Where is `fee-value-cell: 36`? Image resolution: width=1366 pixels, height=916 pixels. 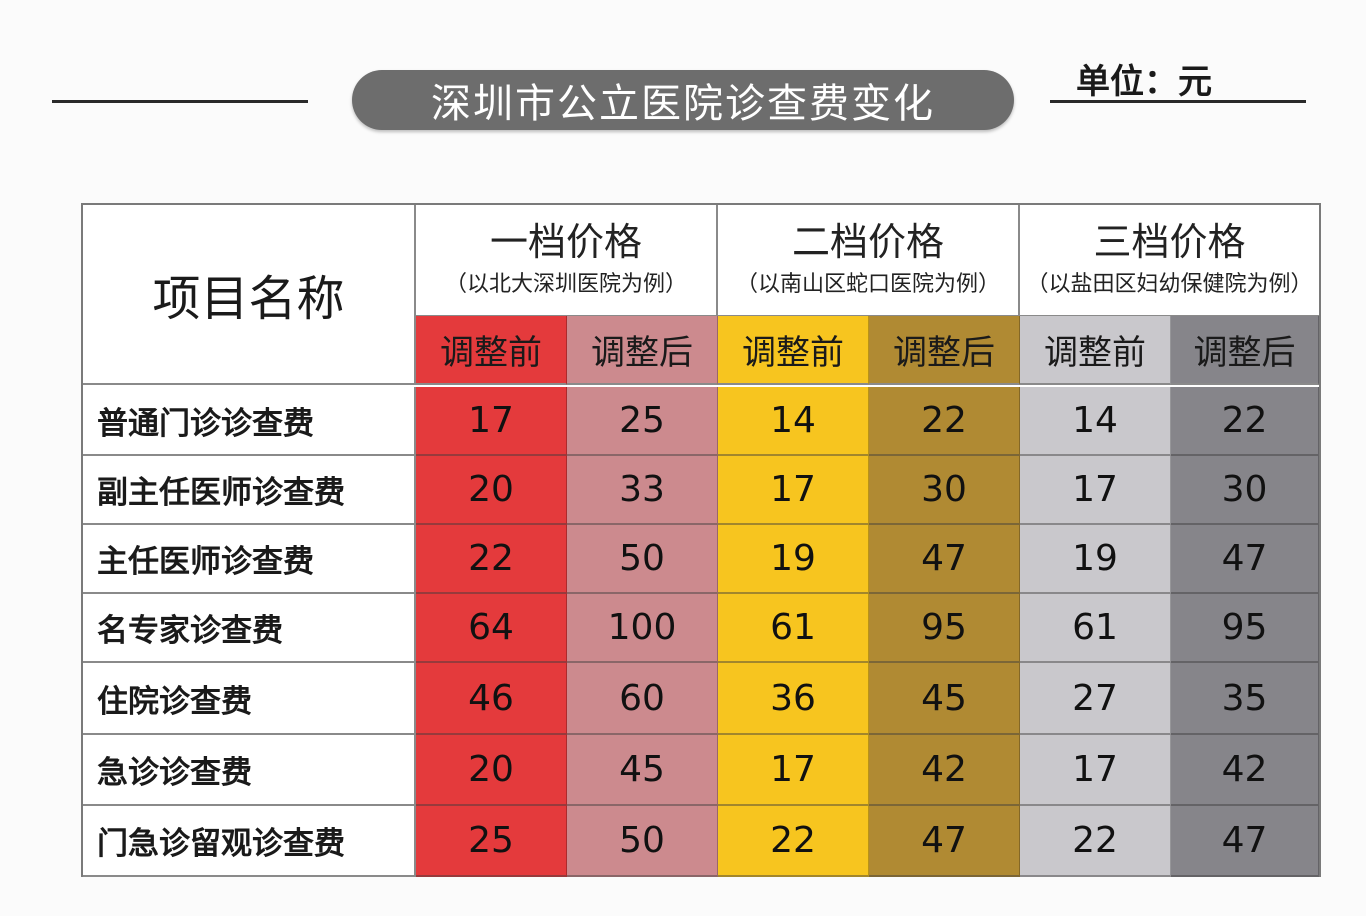 fee-value-cell: 36 is located at coordinates (793, 699).